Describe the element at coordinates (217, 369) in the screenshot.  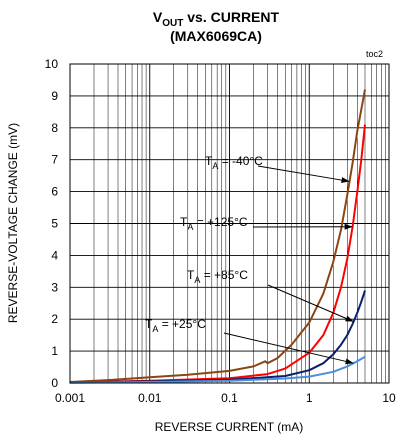
I see `series-line` at that location.